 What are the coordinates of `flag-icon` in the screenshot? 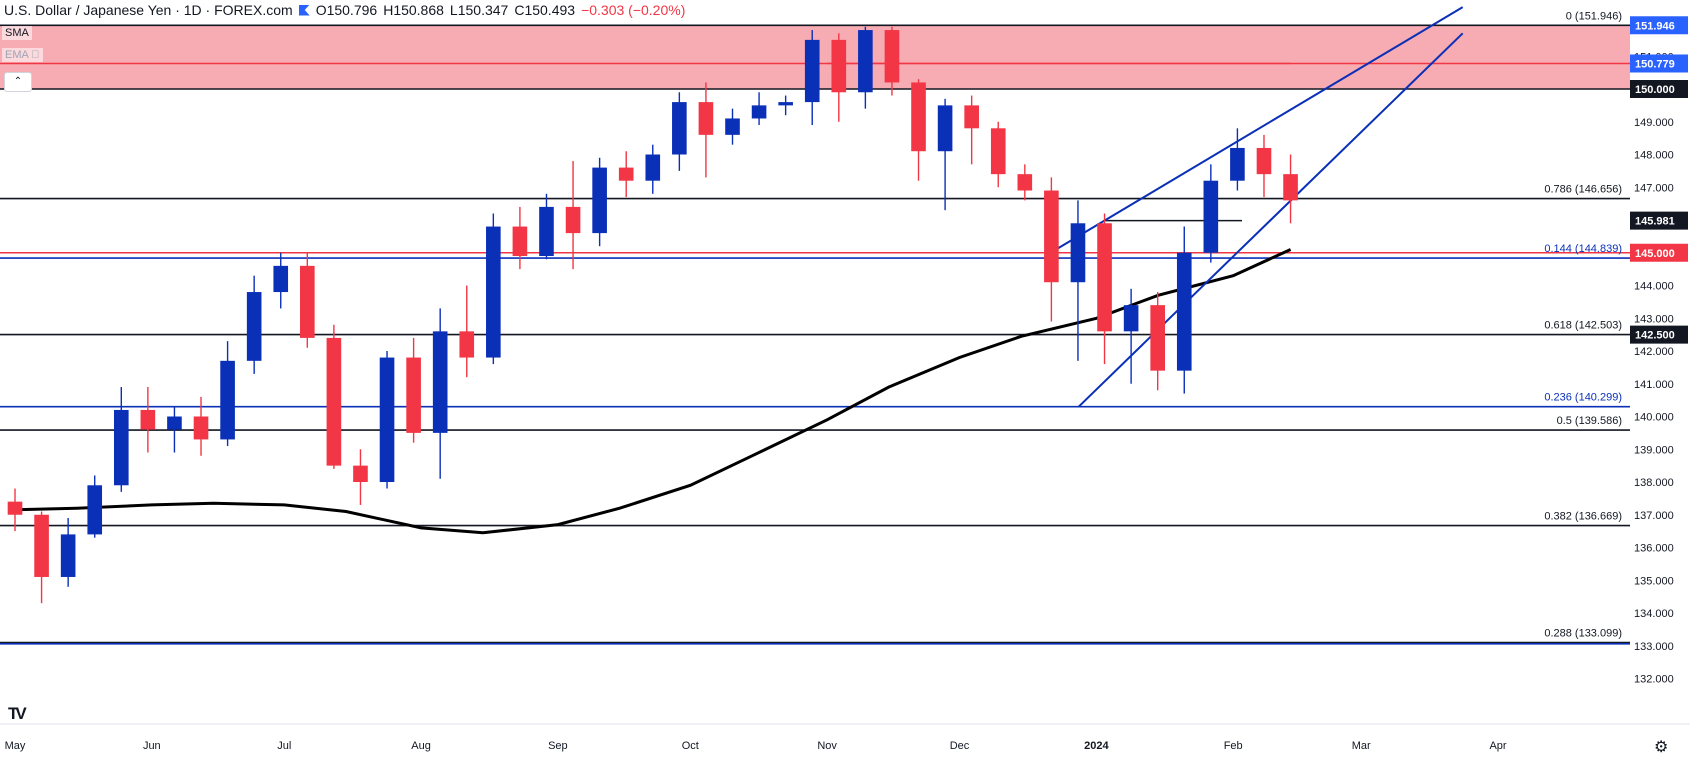 It's located at (304, 10).